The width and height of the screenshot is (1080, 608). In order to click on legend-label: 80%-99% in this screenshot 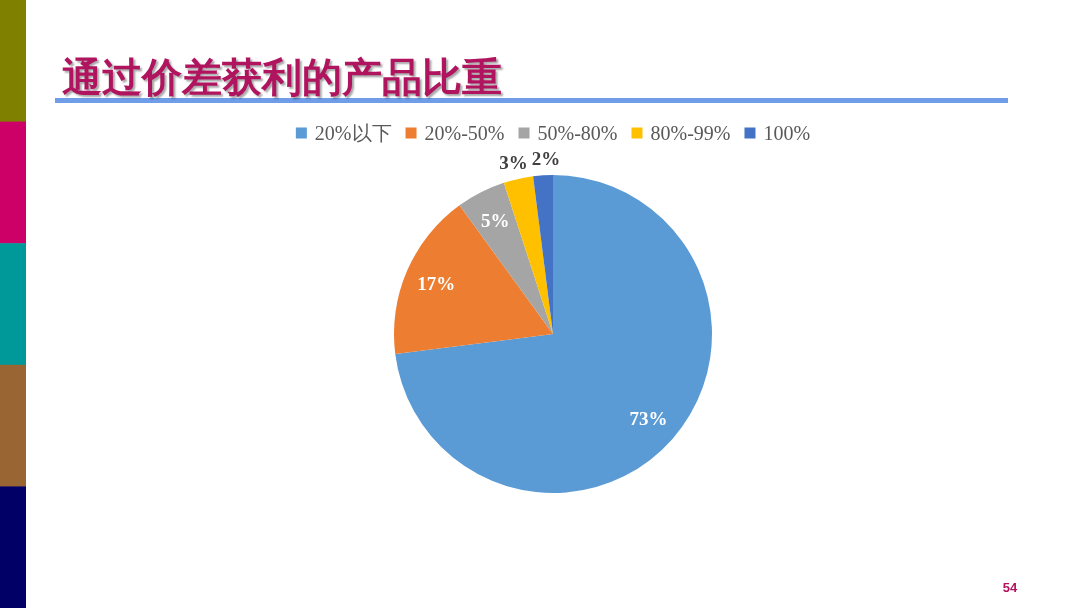, I will do `click(690, 133)`.